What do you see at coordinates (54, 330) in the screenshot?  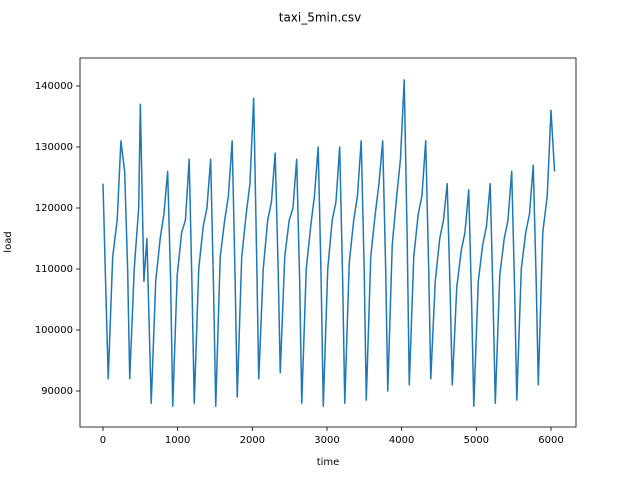 I see `y-tick-label: 100000` at bounding box center [54, 330].